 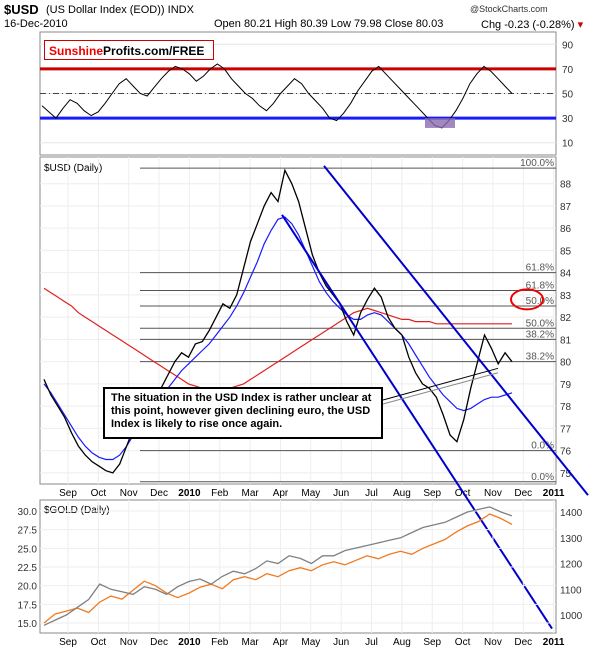 I want to click on date-label: 16-Dec-2010, so click(x=36, y=24).